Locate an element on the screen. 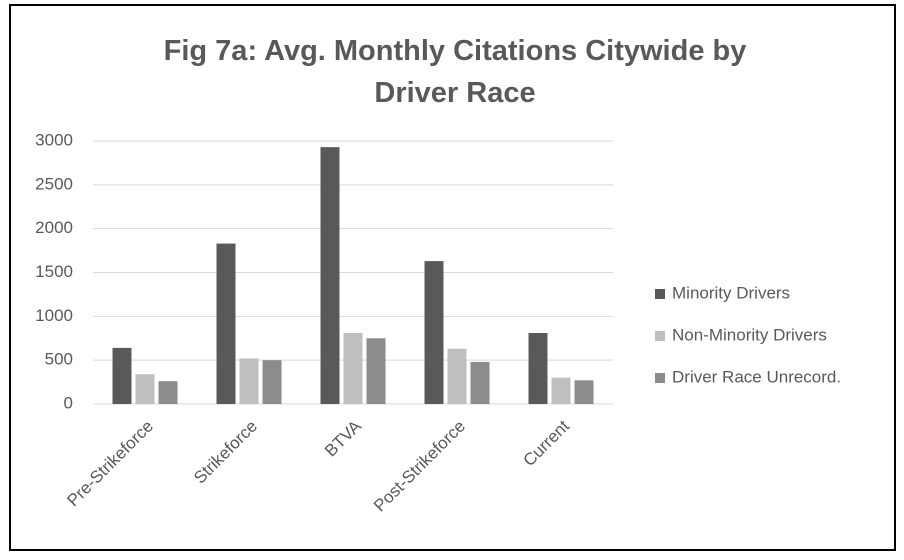  y-tick-label: 500 is located at coordinates (59, 359).